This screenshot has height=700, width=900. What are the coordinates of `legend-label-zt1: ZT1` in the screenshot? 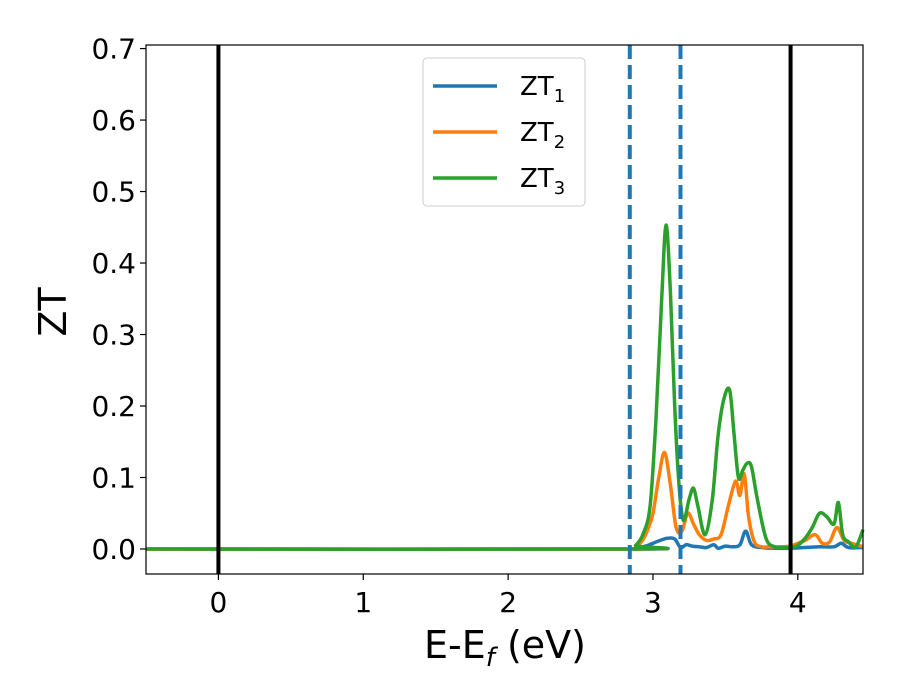 It's located at (542, 89).